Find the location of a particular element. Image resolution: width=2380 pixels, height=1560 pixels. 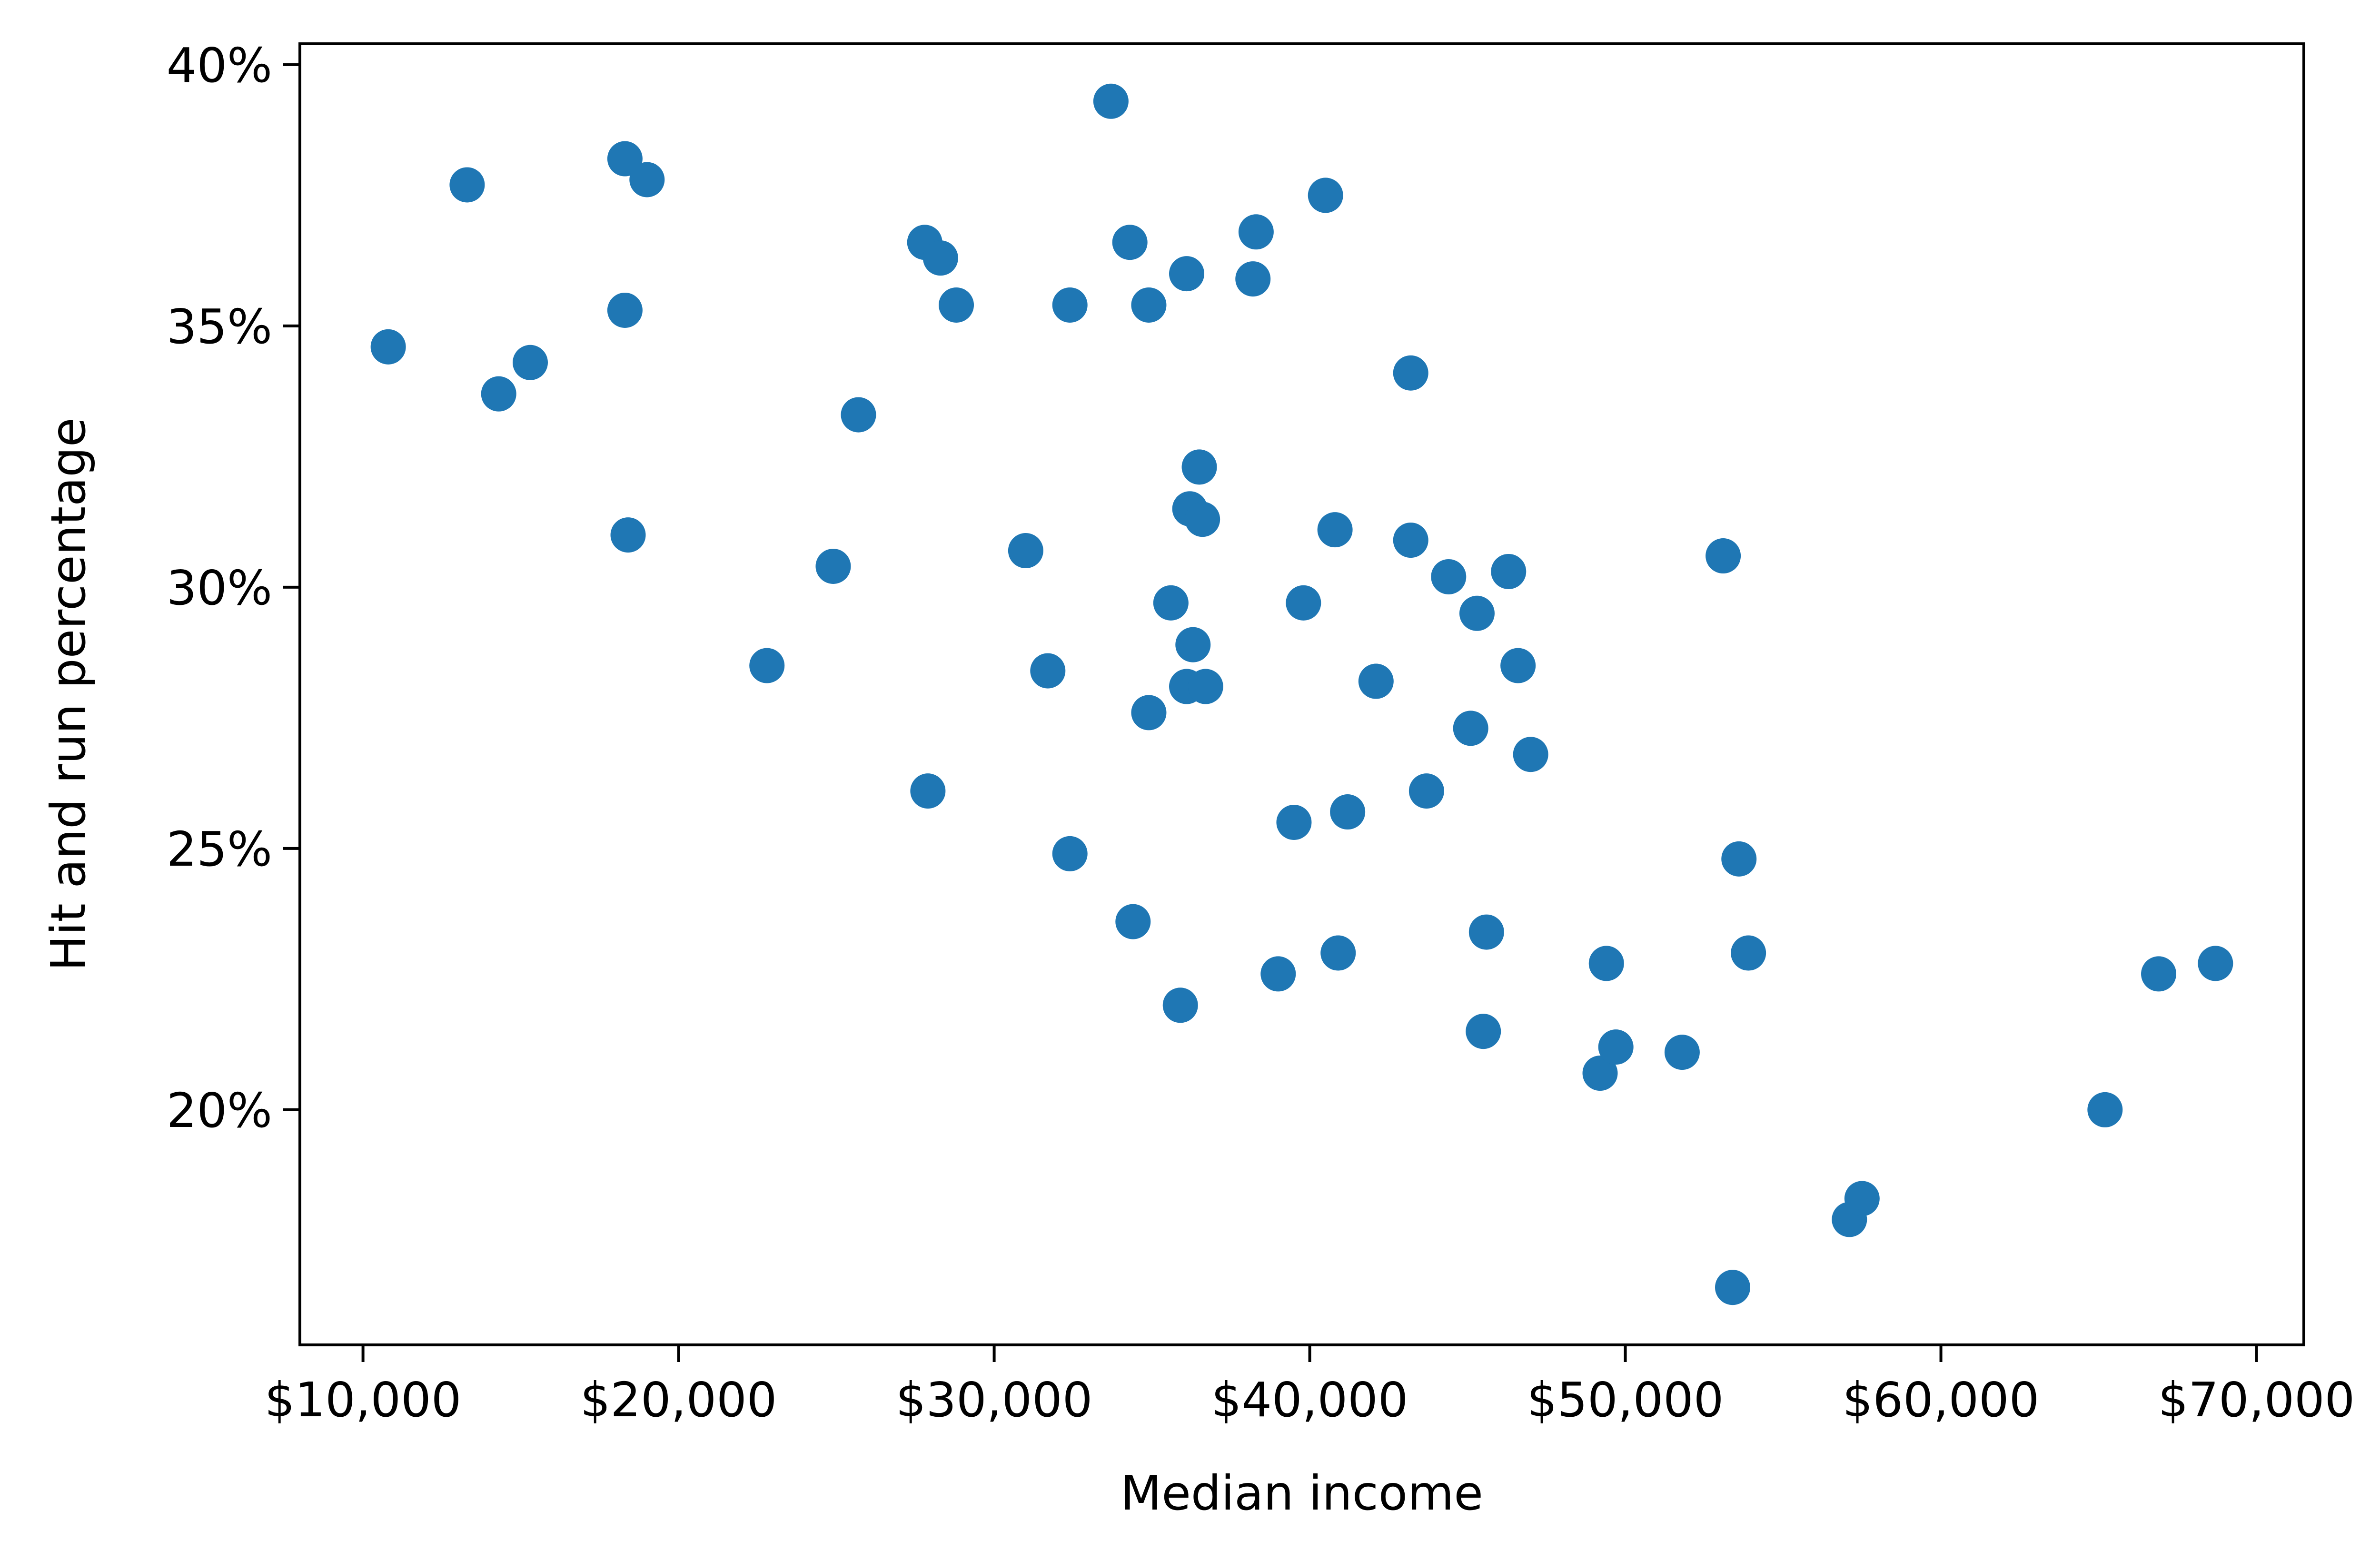

y-tick-label: 30% is located at coordinates (219, 588).